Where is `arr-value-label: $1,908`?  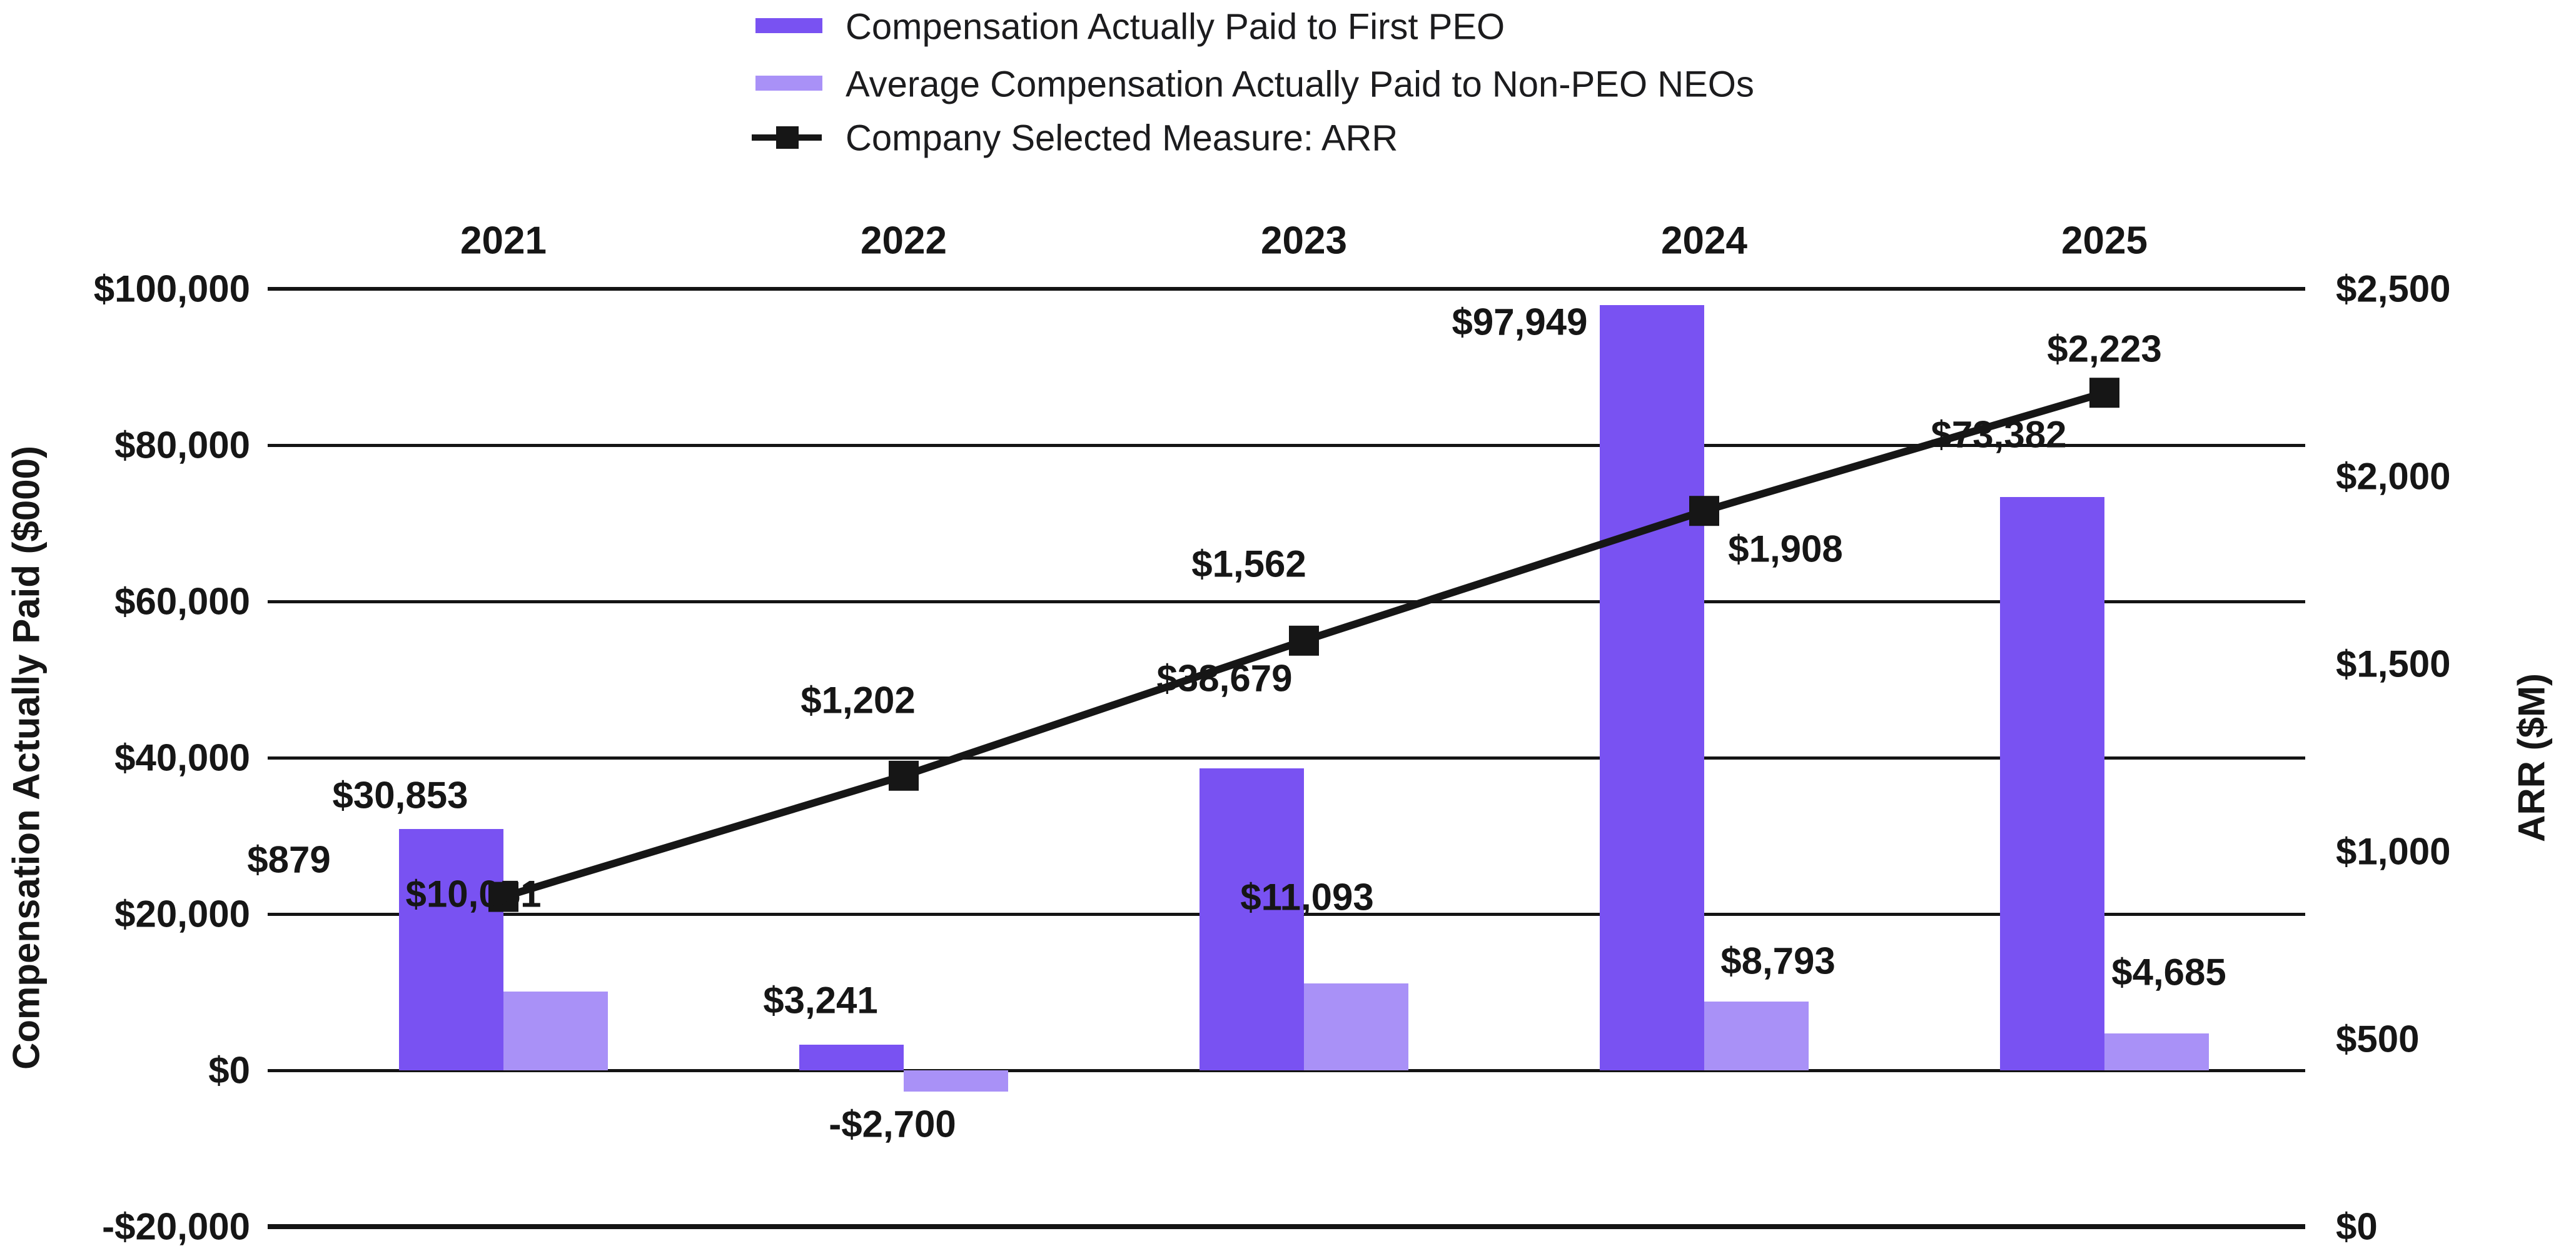
arr-value-label: $1,908 is located at coordinates (1786, 549).